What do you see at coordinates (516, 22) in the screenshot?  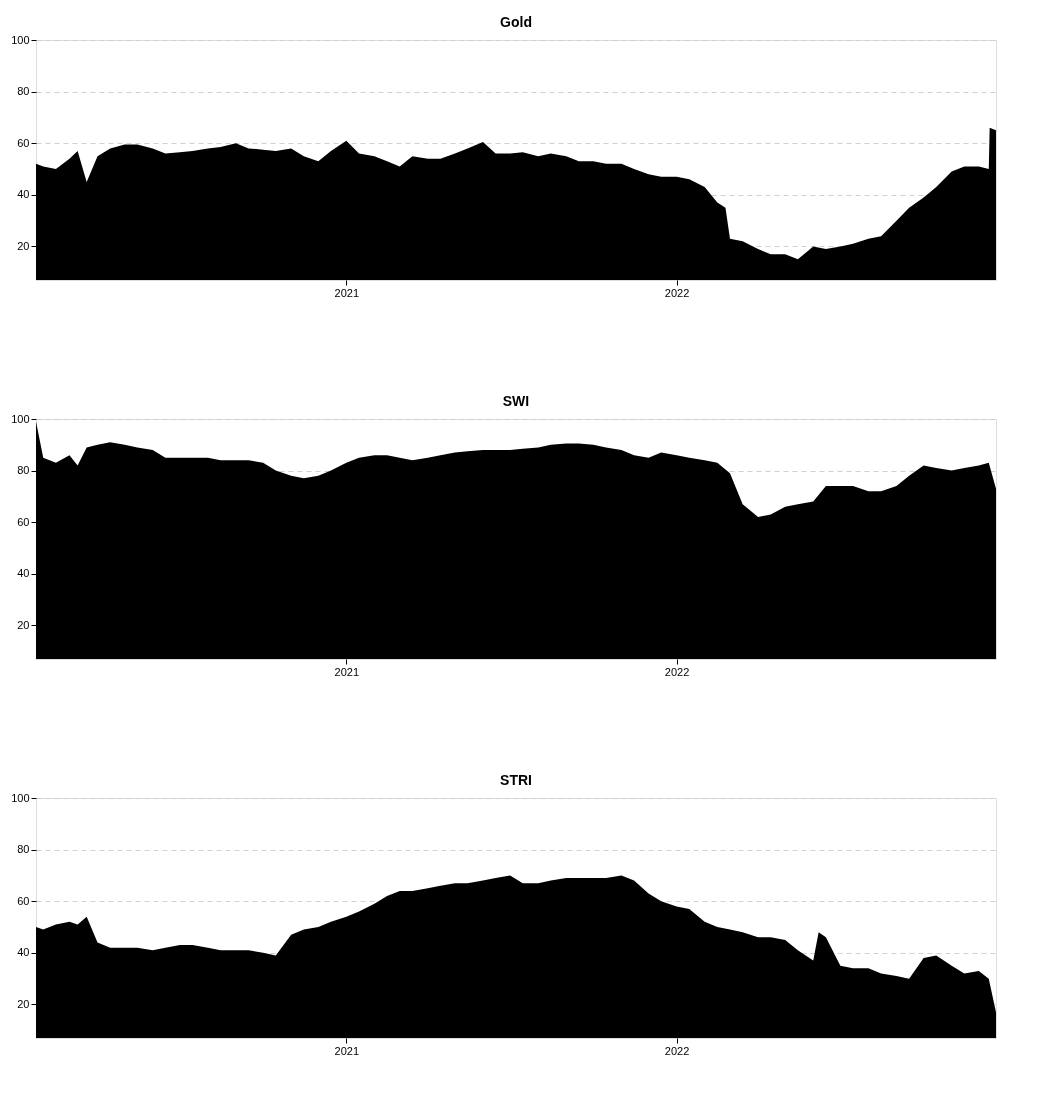 I see `chart-title: Gold` at bounding box center [516, 22].